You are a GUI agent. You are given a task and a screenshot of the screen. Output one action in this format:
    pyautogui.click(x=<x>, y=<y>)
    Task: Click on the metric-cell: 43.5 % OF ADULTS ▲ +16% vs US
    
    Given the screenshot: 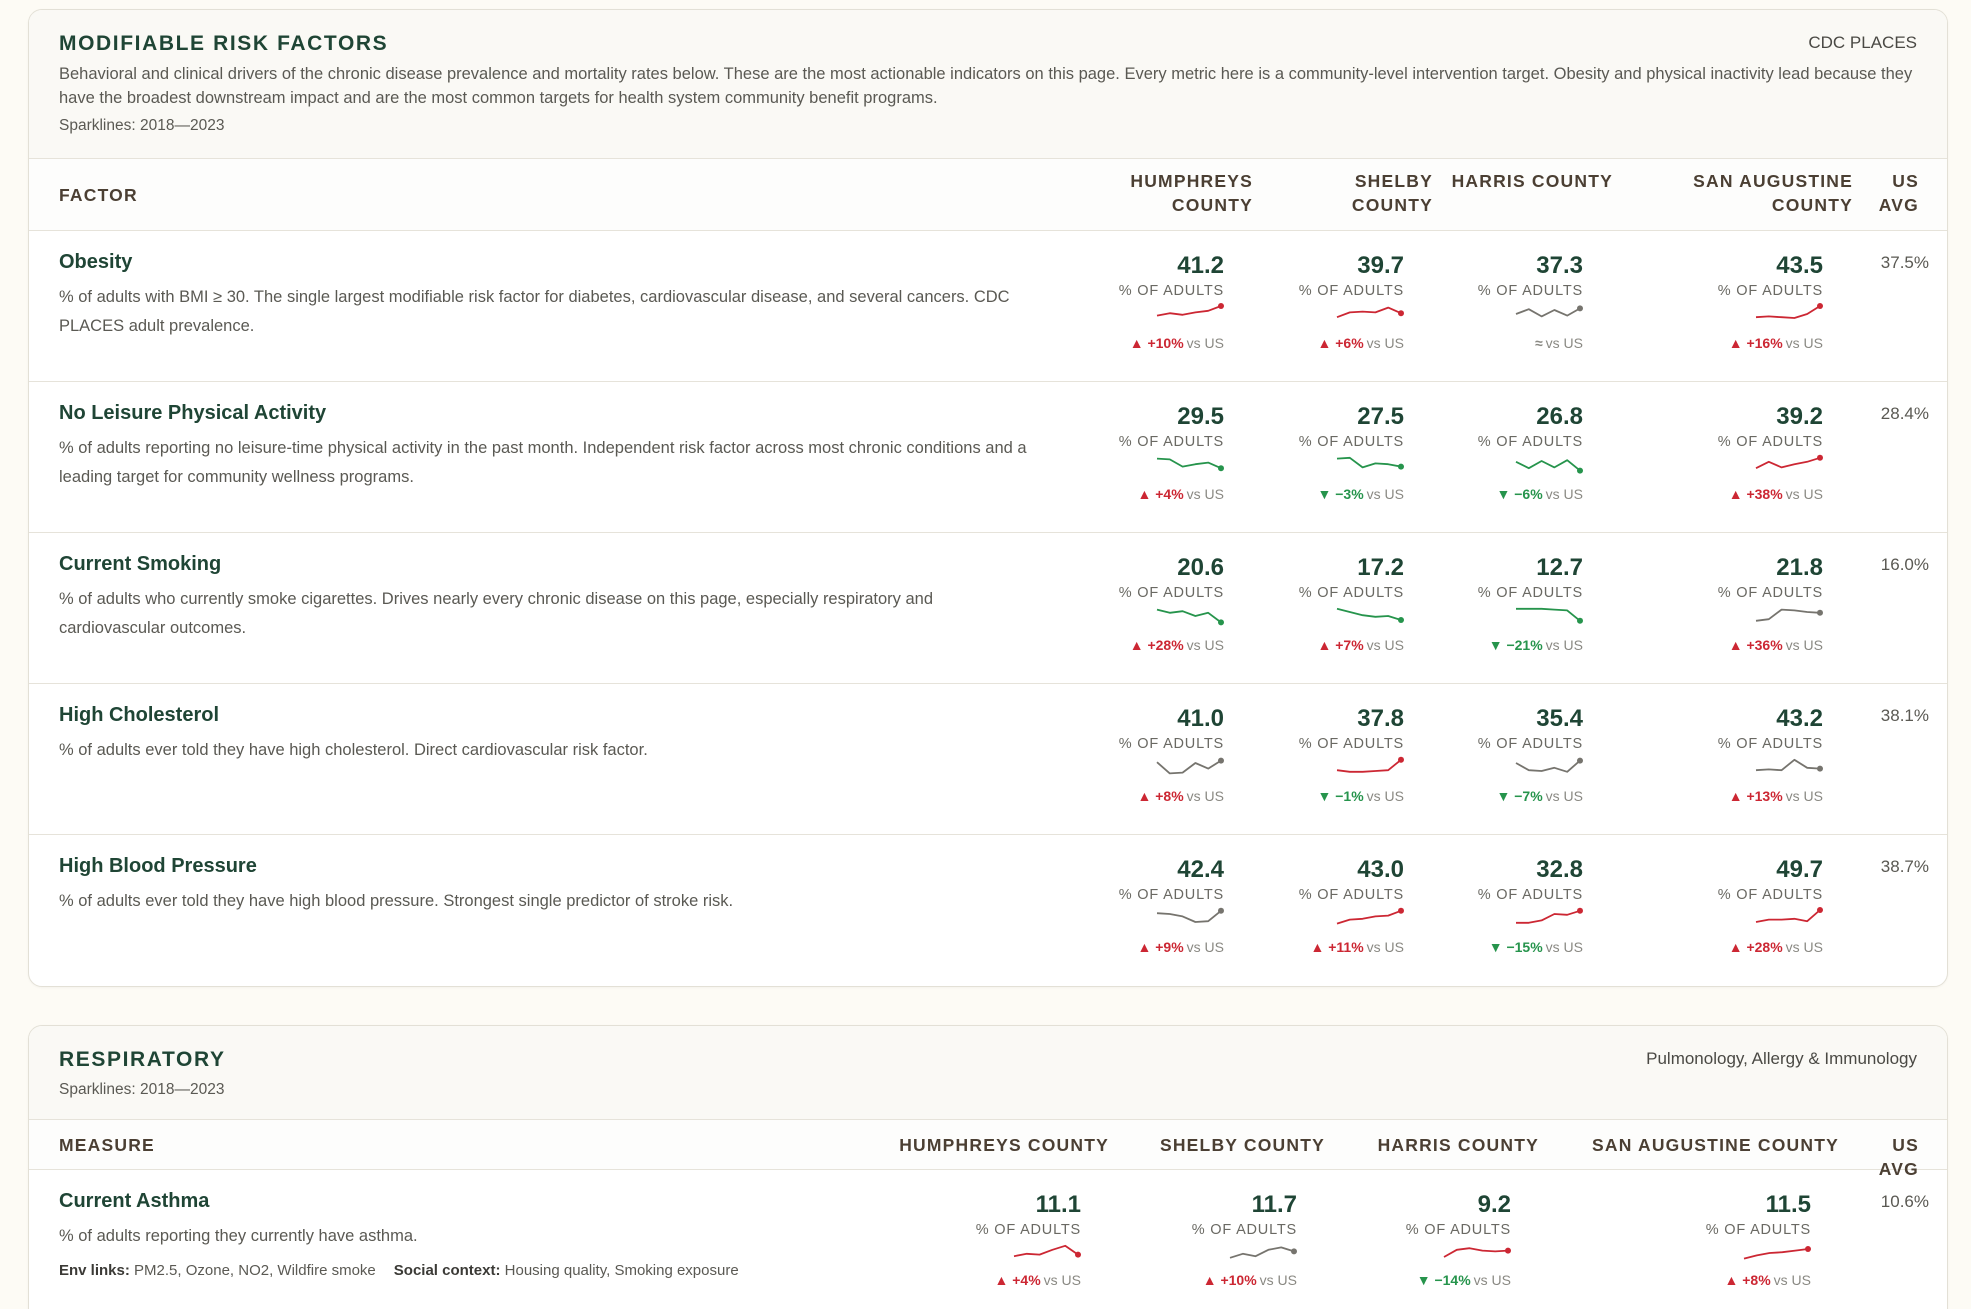 What is the action you would take?
    pyautogui.click(x=1738, y=302)
    